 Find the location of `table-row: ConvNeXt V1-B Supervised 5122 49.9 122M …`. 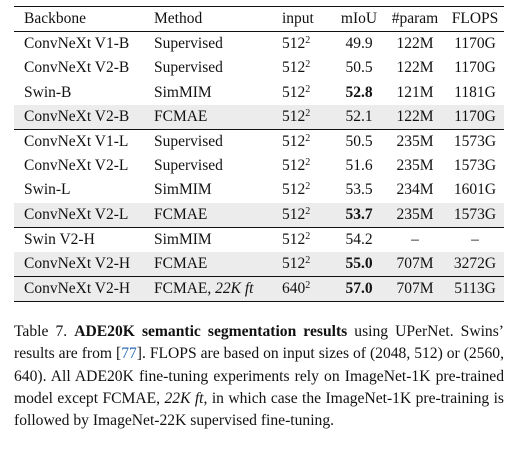

table-row: ConvNeXt V1-B Supervised 5122 49.9 122M … is located at coordinates (259, 44).